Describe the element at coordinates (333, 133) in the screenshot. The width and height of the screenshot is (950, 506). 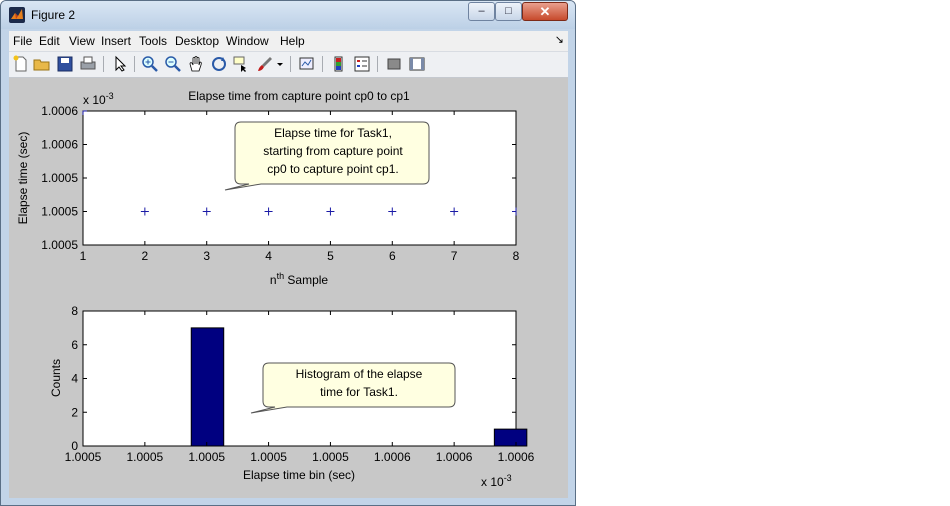
I see `scatter-callout-line: Elapse time for Task1,` at that location.